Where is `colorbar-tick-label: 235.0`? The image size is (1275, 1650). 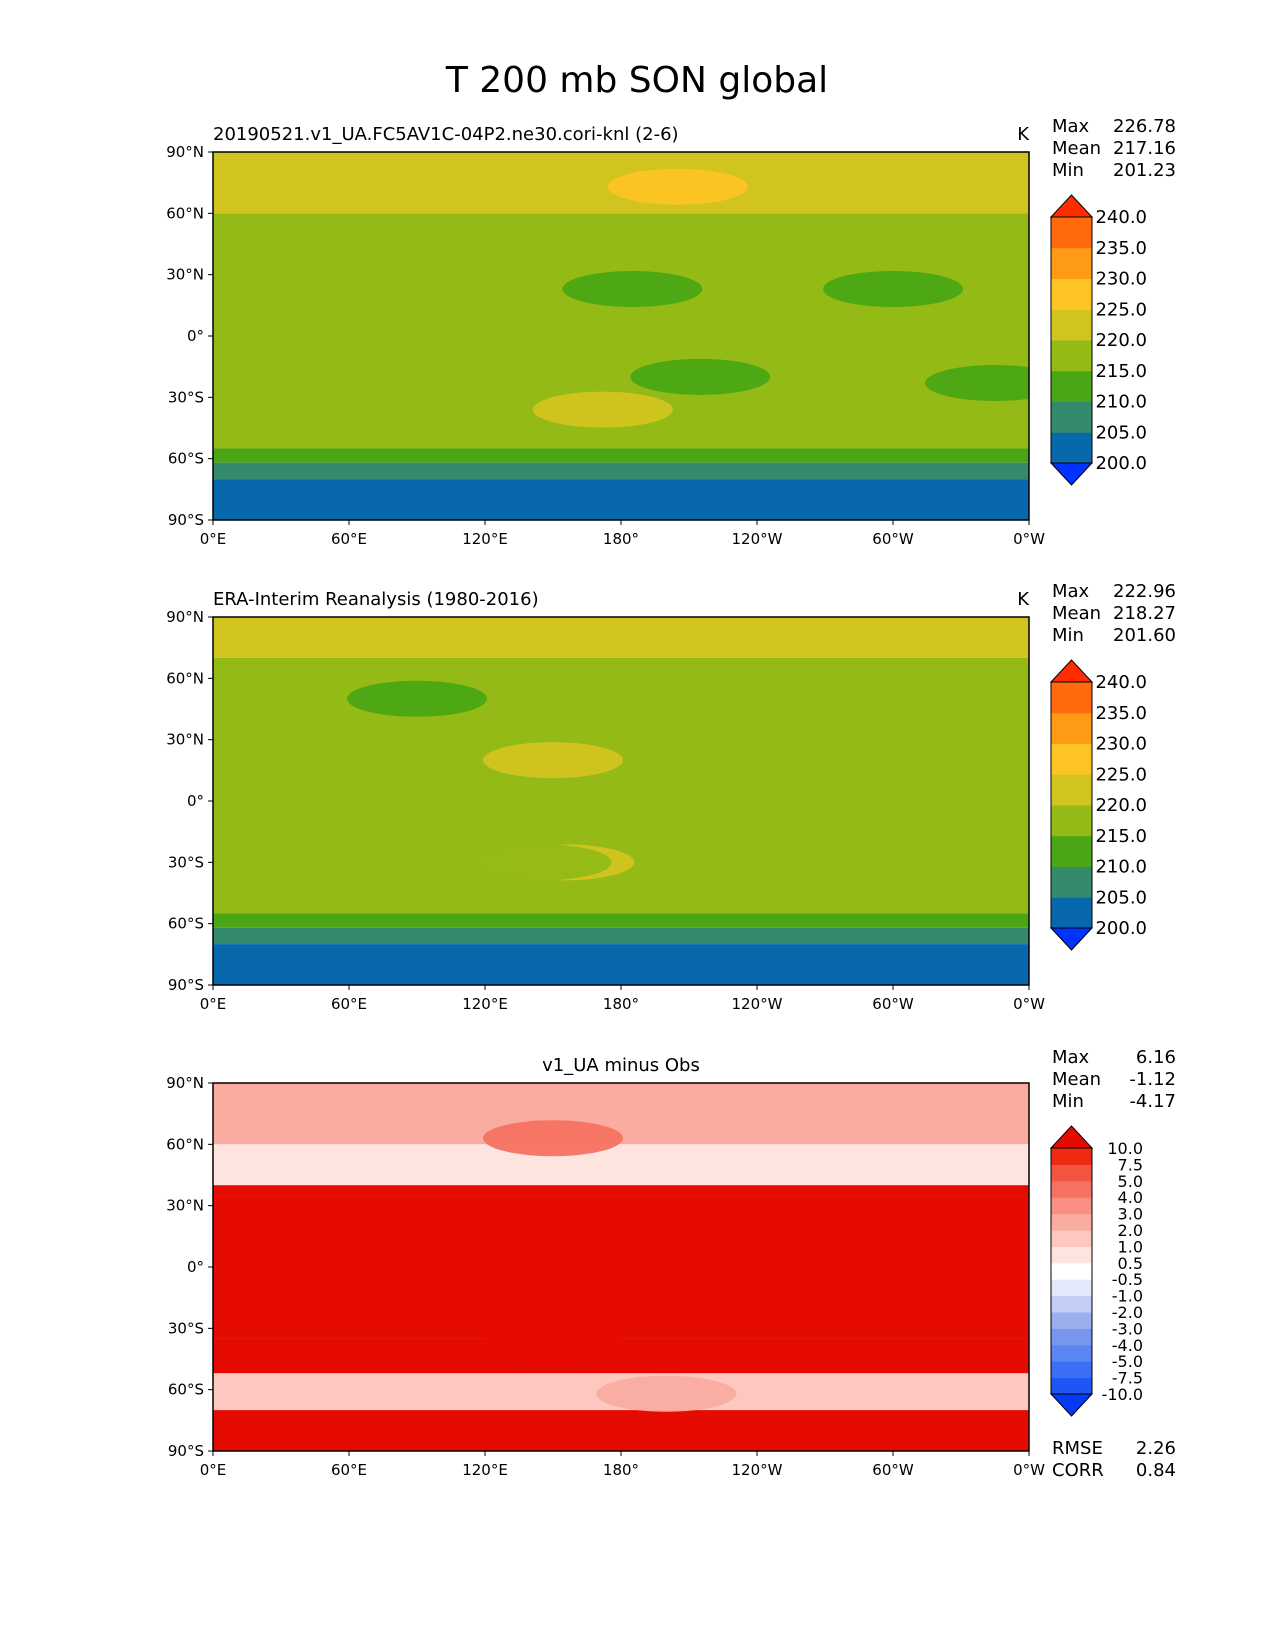
colorbar-tick-label: 235.0 is located at coordinates (1121, 248).